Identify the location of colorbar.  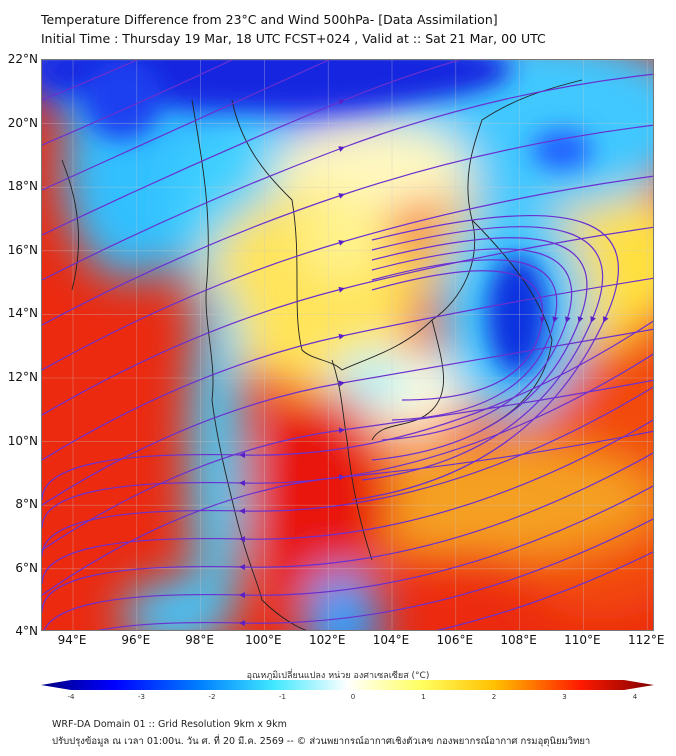
(347, 685).